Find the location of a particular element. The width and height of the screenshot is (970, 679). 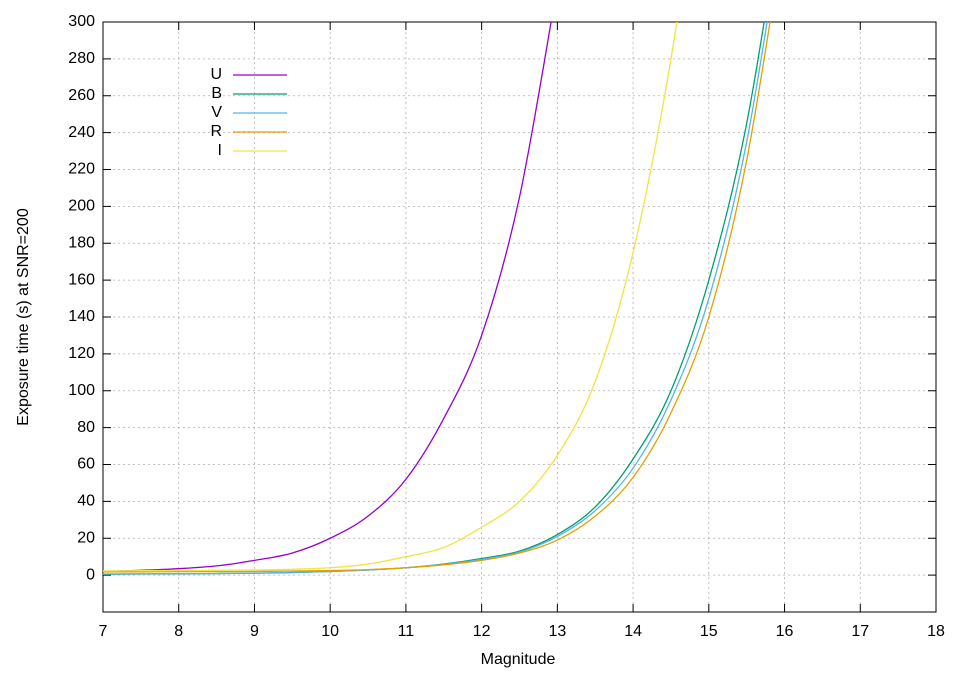

y-tick-label: 220 is located at coordinates (81, 169).